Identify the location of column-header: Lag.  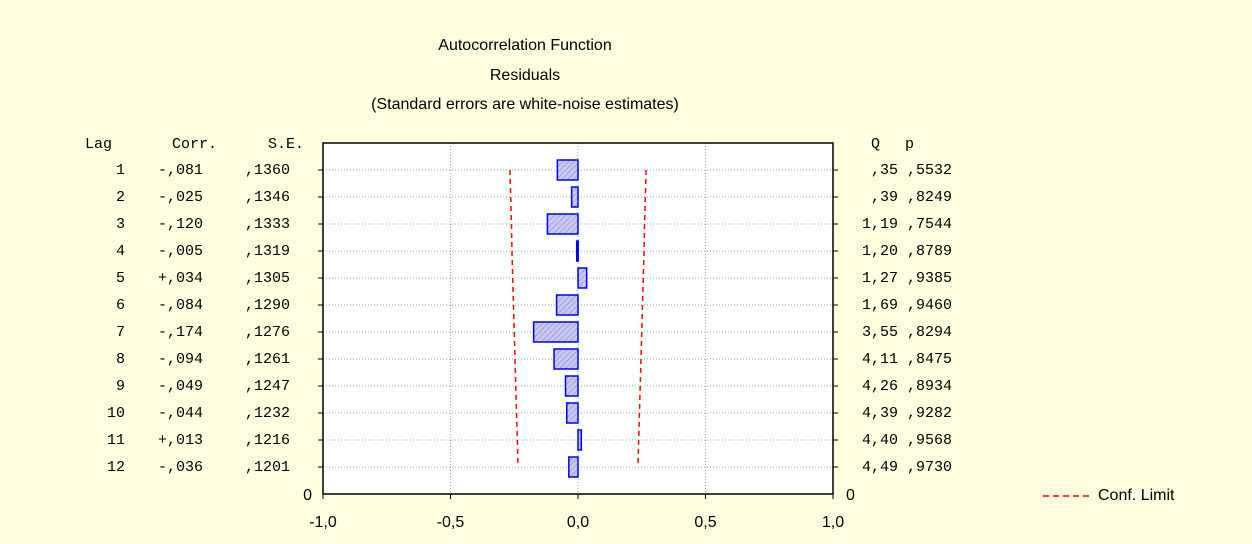
(98, 144).